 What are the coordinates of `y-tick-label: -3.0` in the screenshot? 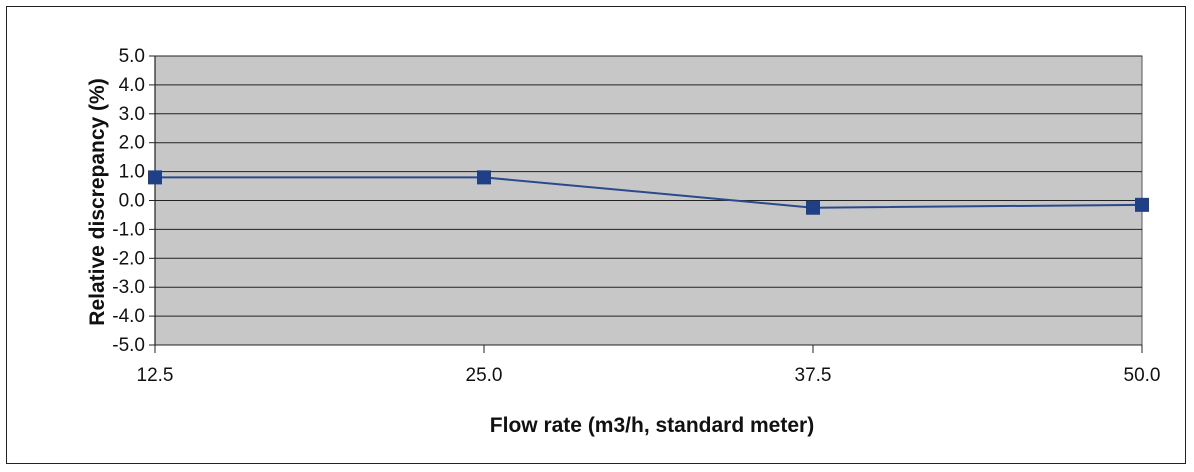 It's located at (128, 287).